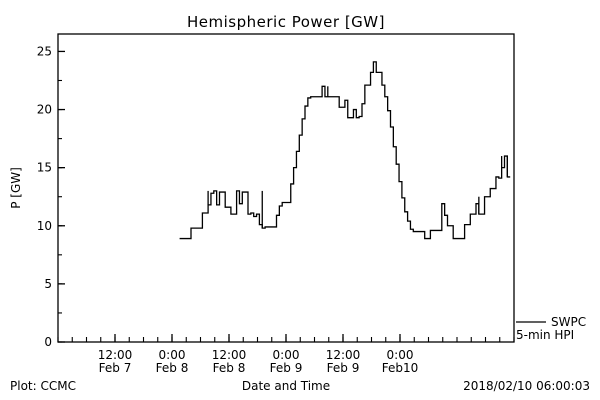 The width and height of the screenshot is (600, 400). Describe the element at coordinates (545, 335) in the screenshot. I see `legend-label-line2: 5-min HPI` at that location.